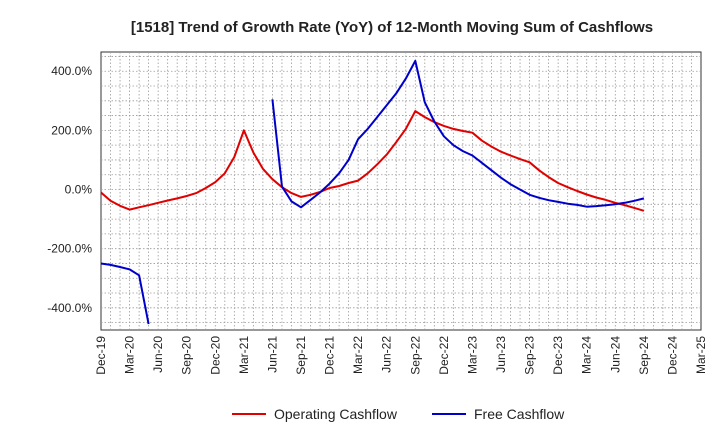 The width and height of the screenshot is (720, 440). What do you see at coordinates (130, 355) in the screenshot?
I see `x-tick-label: Mar-20` at bounding box center [130, 355].